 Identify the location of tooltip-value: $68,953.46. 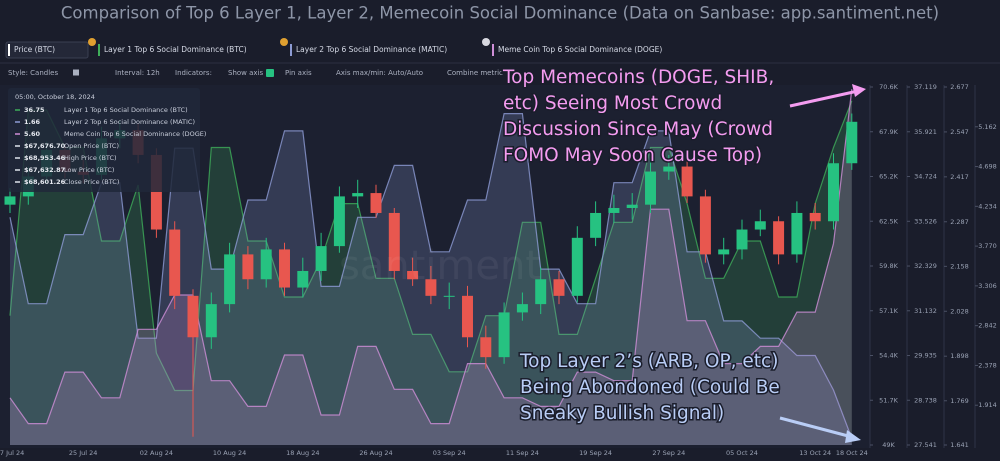
(45, 158).